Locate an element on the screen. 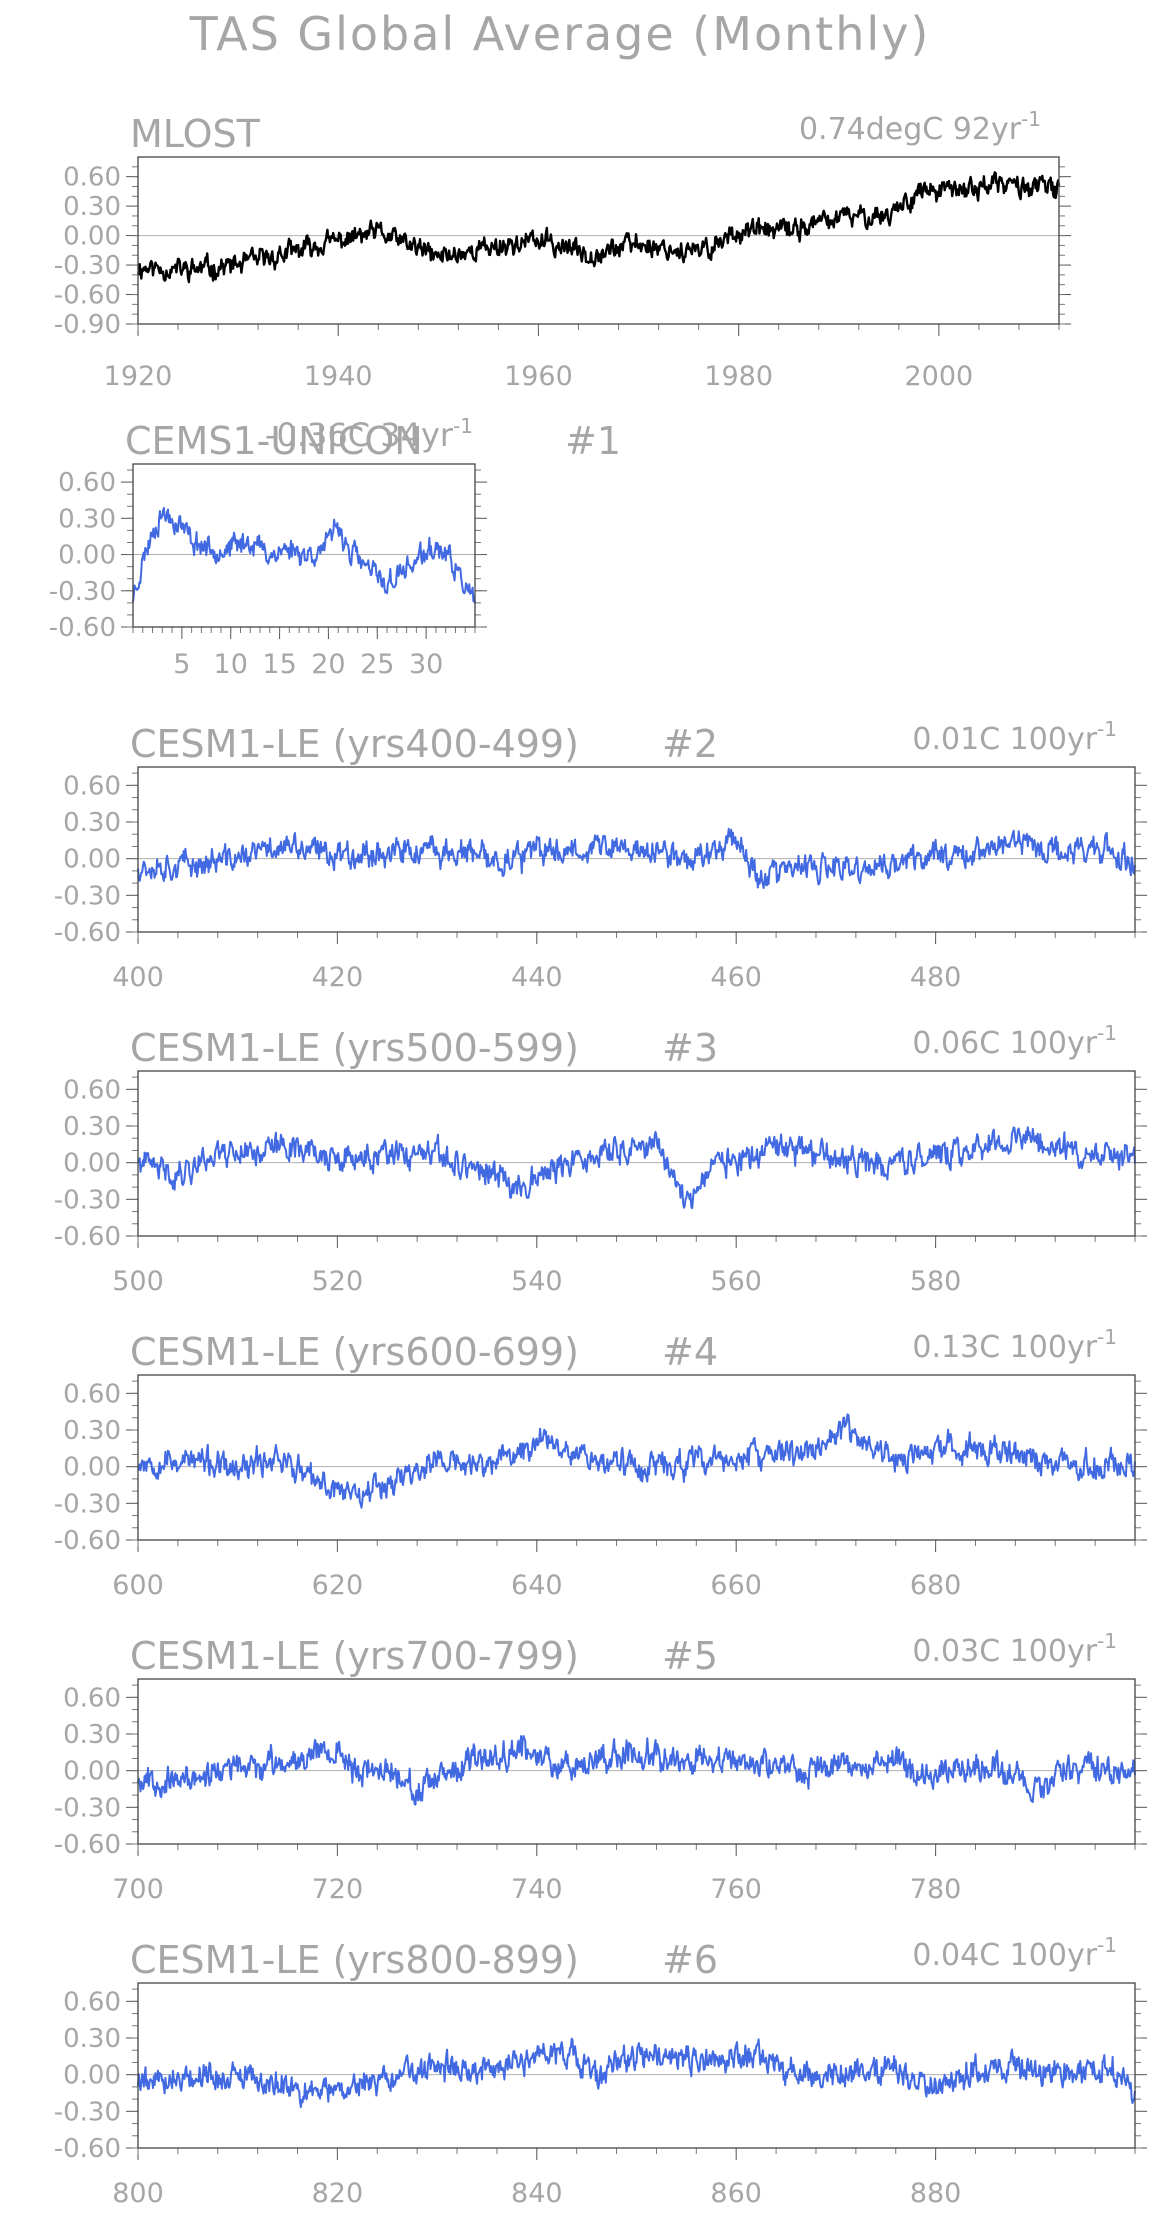 This screenshot has height=2213, width=1161. trend-label: 0.04C 100yr-1 is located at coordinates (1014, 1953).